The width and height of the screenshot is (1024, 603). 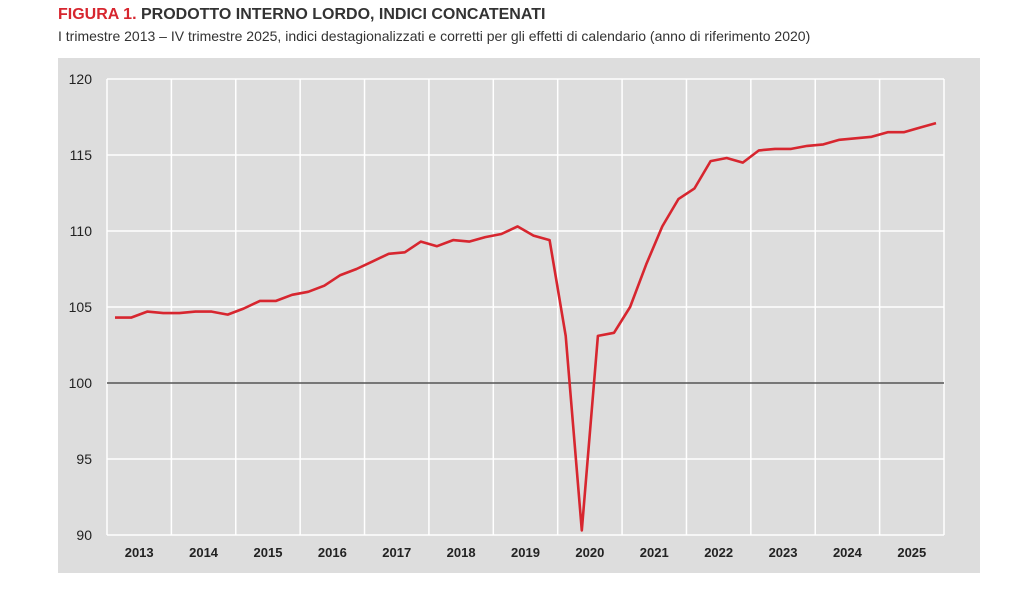 I want to click on x-tick-label: 2015, so click(x=268, y=552).